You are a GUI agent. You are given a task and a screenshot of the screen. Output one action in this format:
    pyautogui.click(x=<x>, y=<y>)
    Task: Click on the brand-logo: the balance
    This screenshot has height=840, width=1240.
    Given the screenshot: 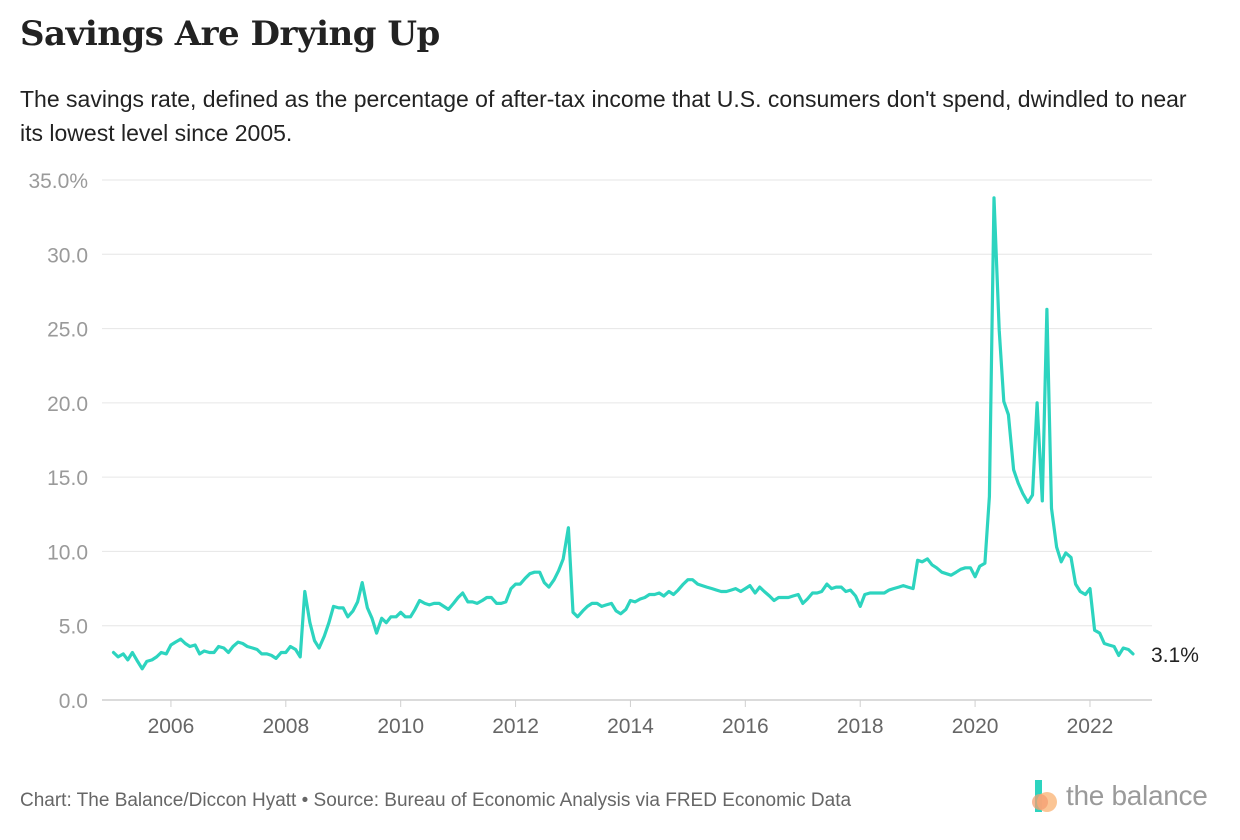 What is the action you would take?
    pyautogui.click(x=1120, y=796)
    